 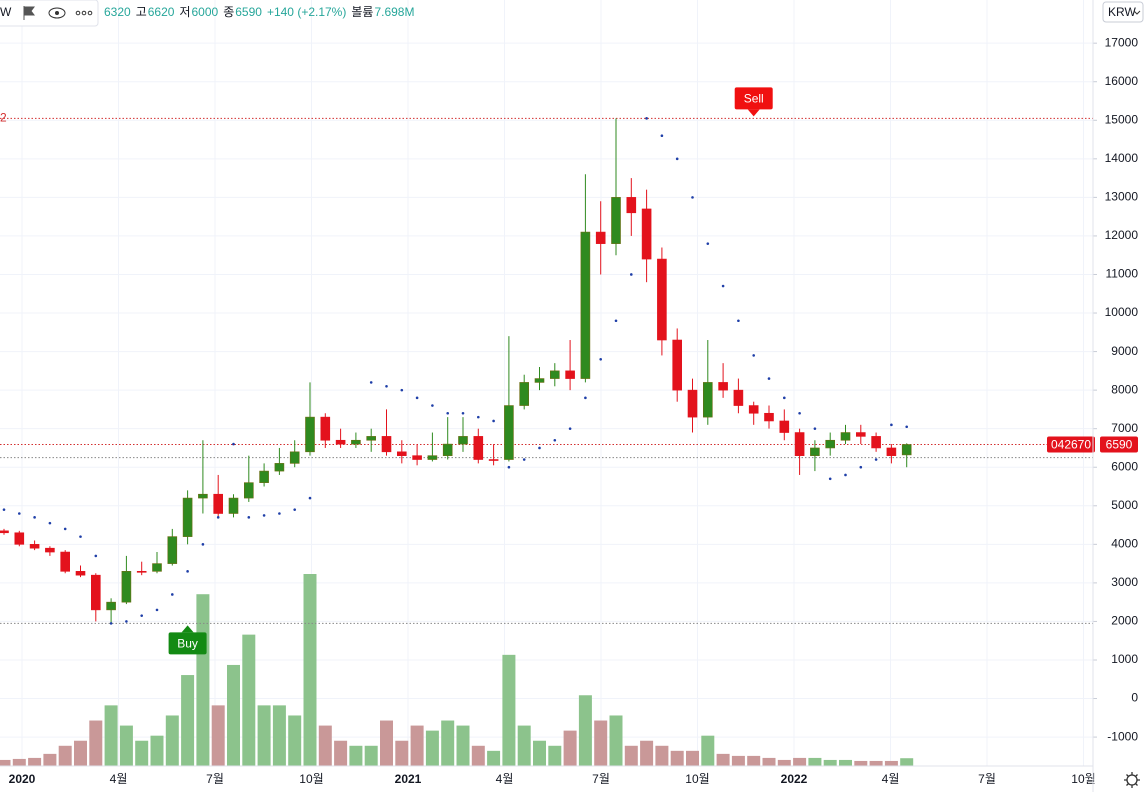 What do you see at coordinates (205, 12) in the screenshot?
I see `header-value: 6000` at bounding box center [205, 12].